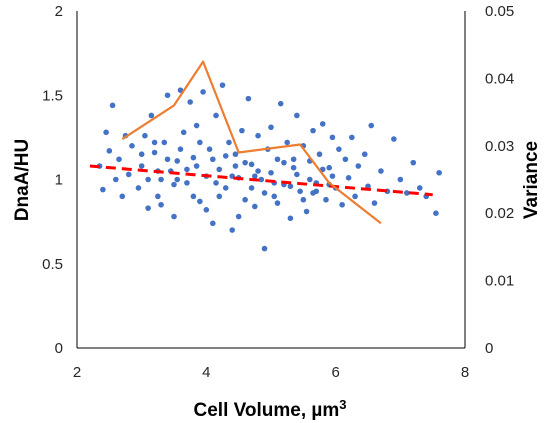  Describe the element at coordinates (489, 348) in the screenshot. I see `y2-tick-label: 0` at that location.